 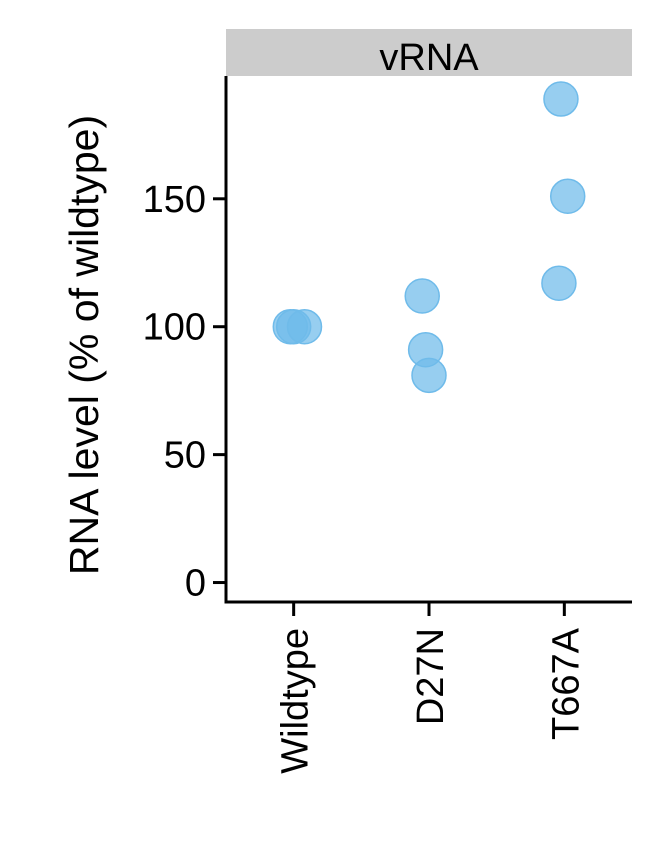 I want to click on facet-label: vRNA, so click(x=429, y=58).